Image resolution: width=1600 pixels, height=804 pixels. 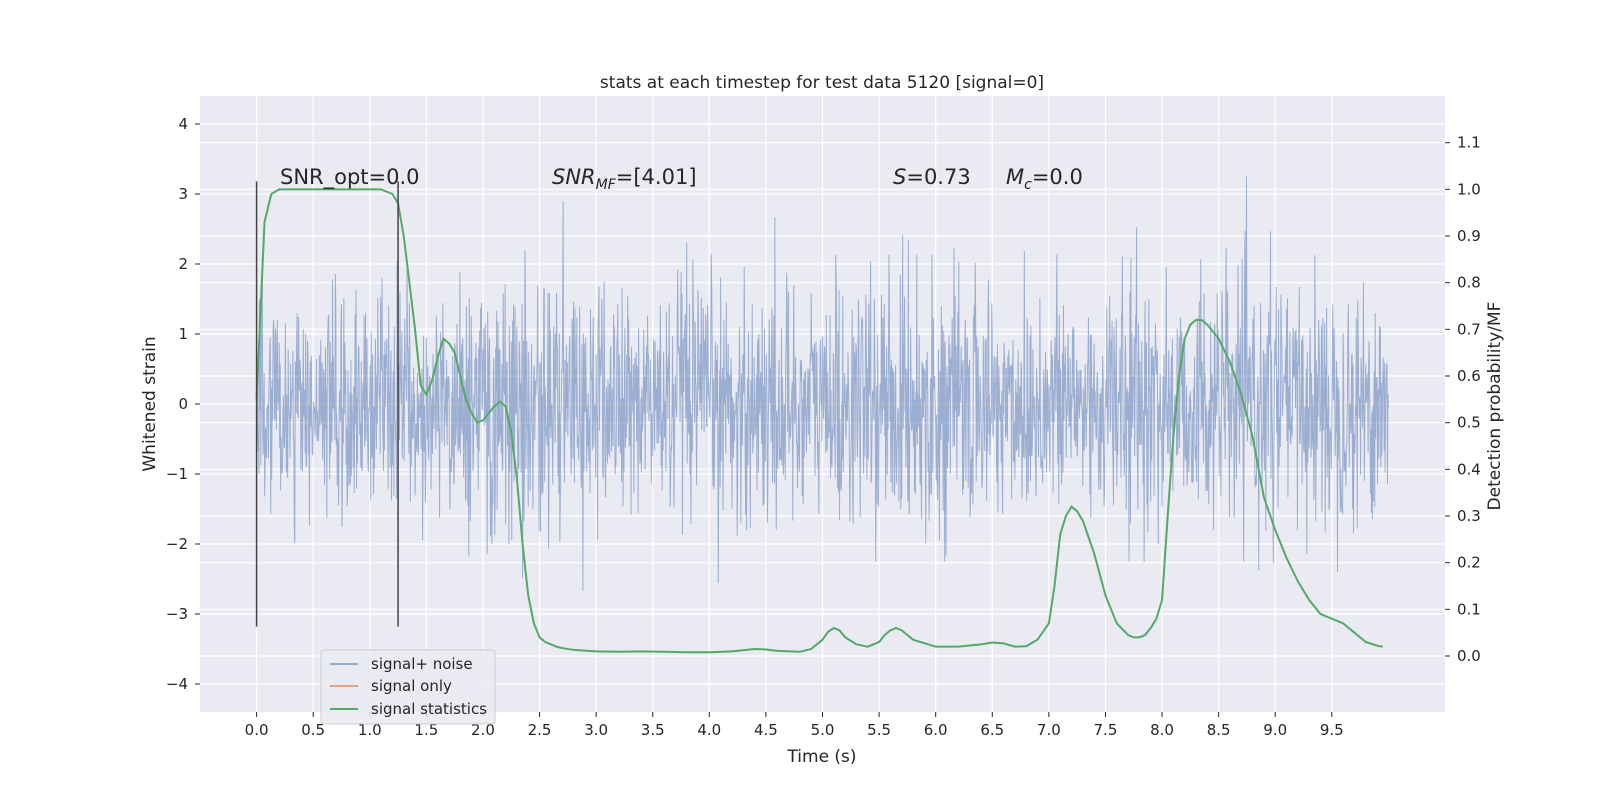 I want to click on x-tick-label: 4.5, so click(x=766, y=730).